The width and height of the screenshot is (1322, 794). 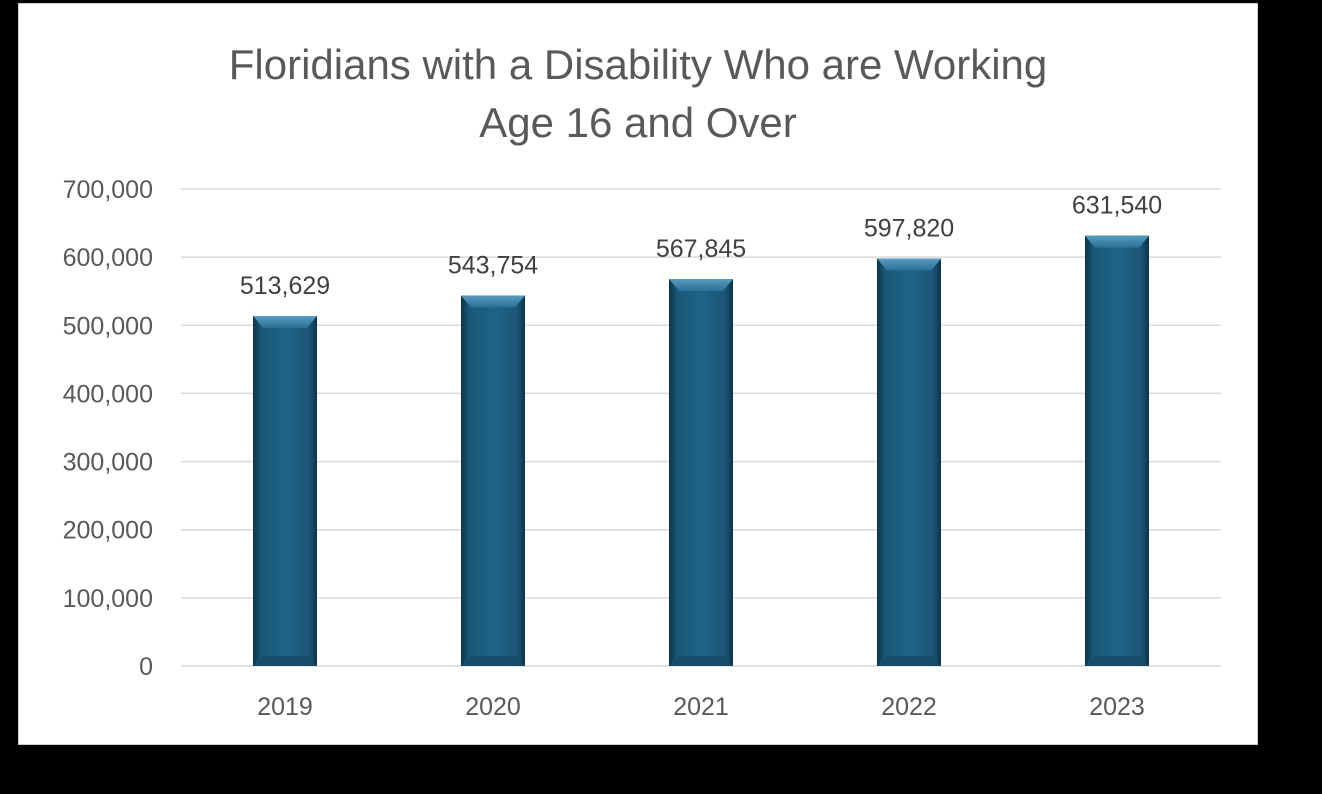 I want to click on y-tick-label: 100,000, so click(x=108, y=599).